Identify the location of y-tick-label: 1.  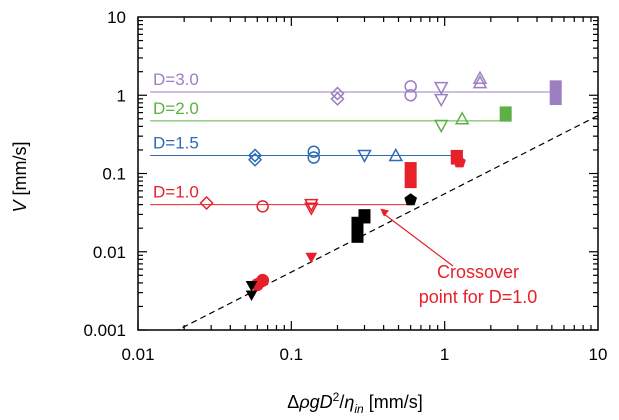
(121, 95).